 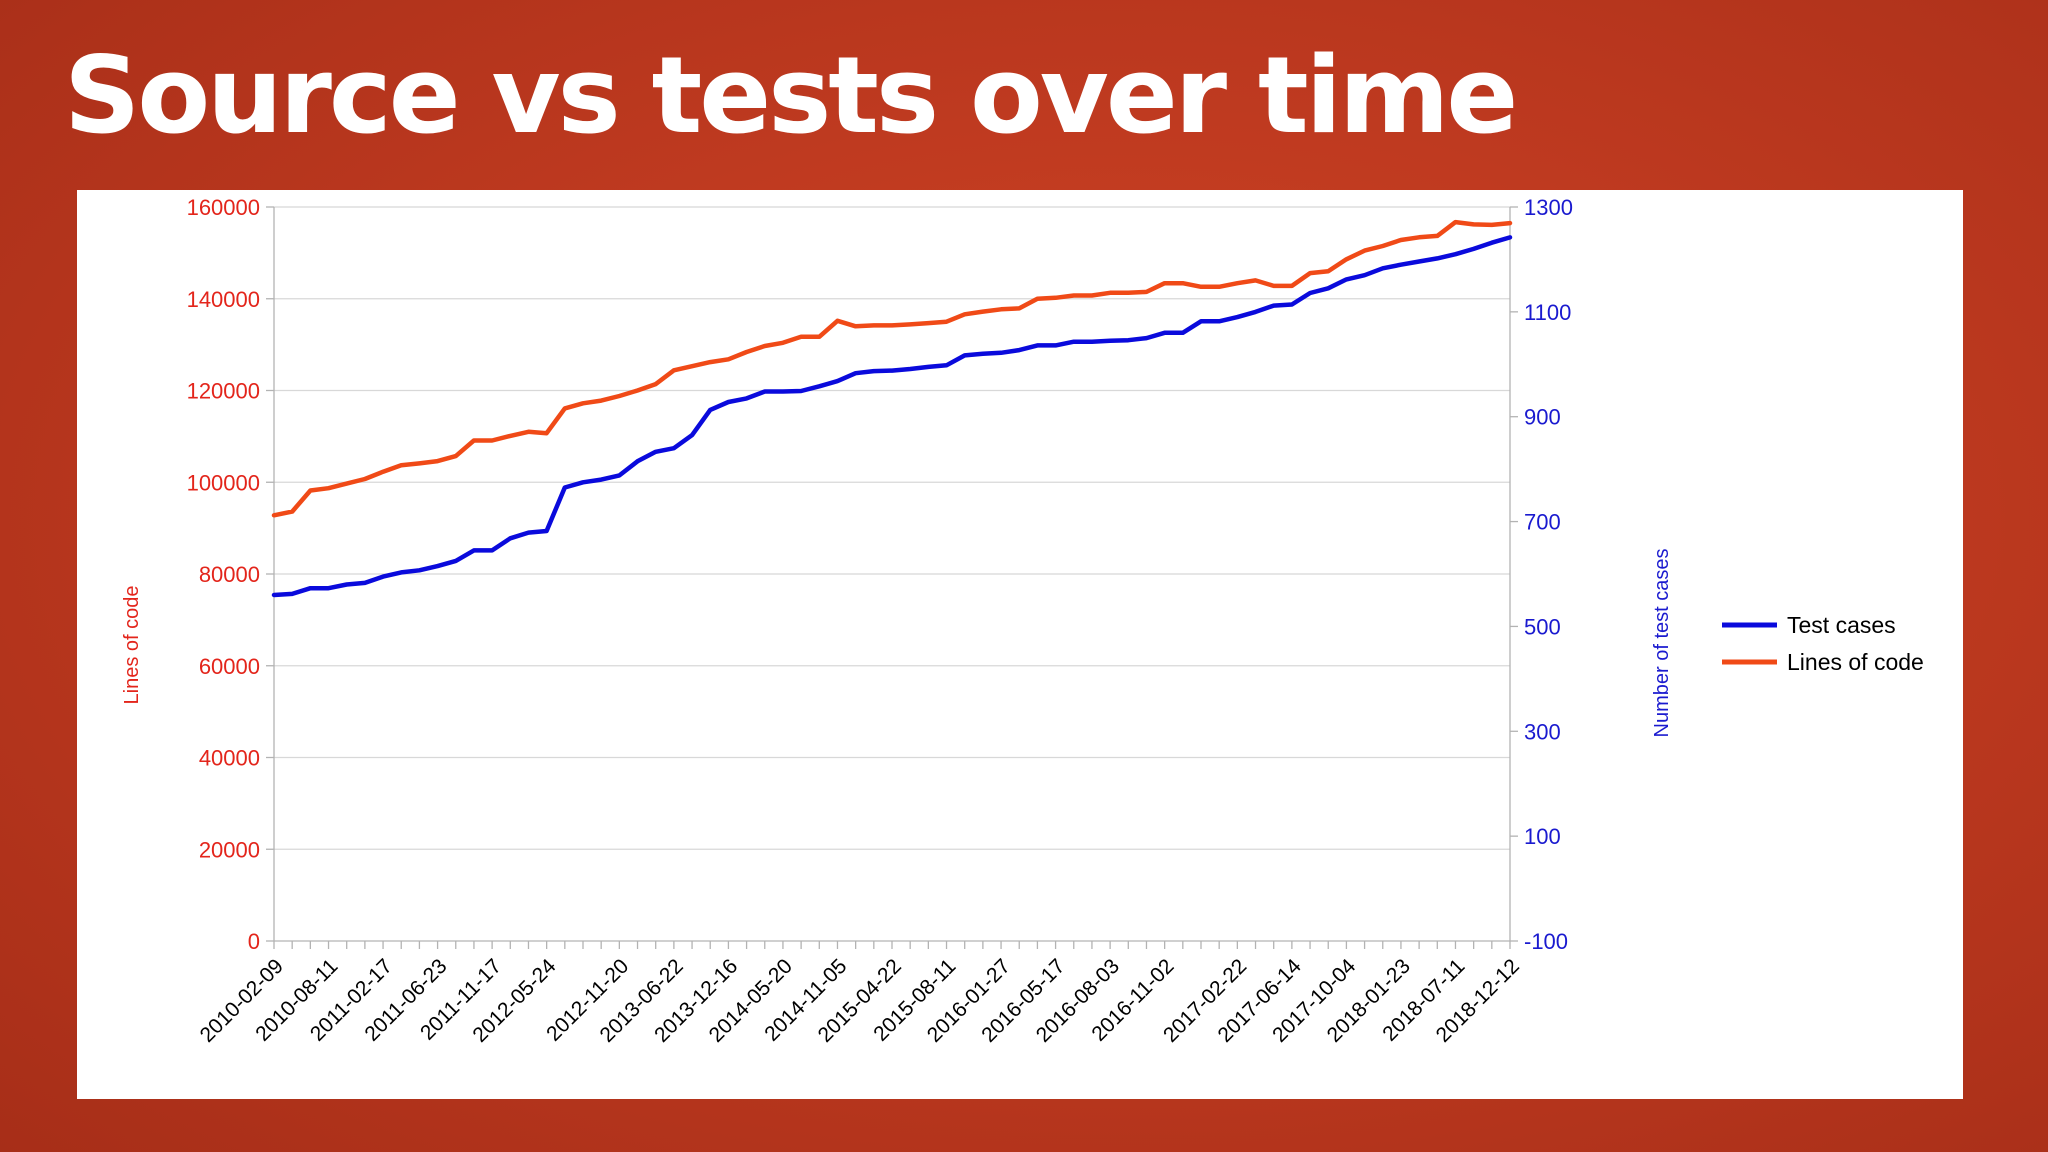 What do you see at coordinates (229, 849) in the screenshot?
I see `y-tick-label-left: 20000` at bounding box center [229, 849].